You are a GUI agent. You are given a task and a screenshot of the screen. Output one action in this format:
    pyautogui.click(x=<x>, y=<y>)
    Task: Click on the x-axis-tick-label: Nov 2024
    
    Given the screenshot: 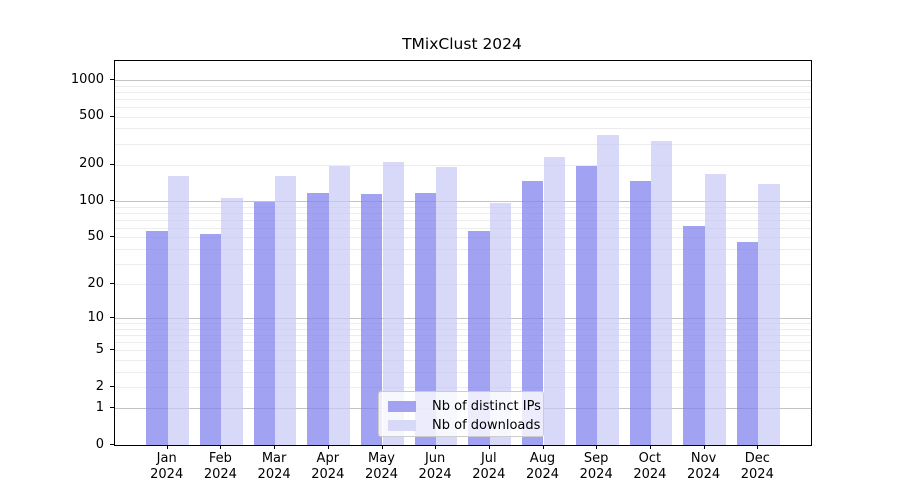 What is the action you would take?
    pyautogui.click(x=704, y=466)
    